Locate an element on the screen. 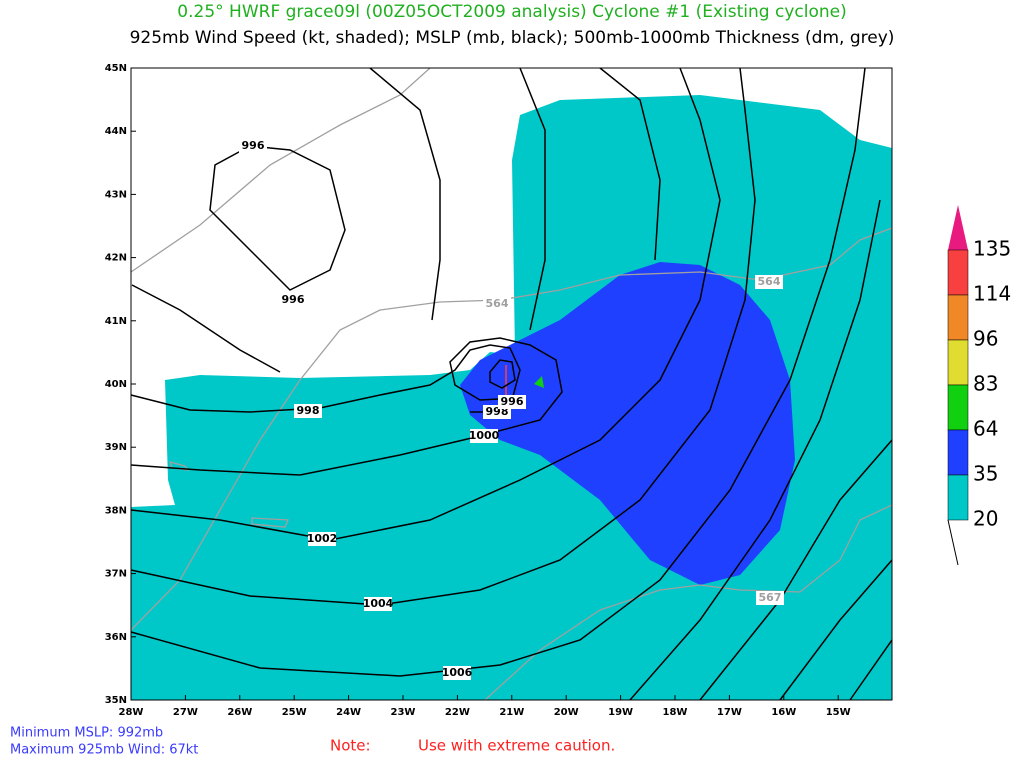 This screenshot has height=768, width=1024. lat-label: 39N is located at coordinates (116, 447).